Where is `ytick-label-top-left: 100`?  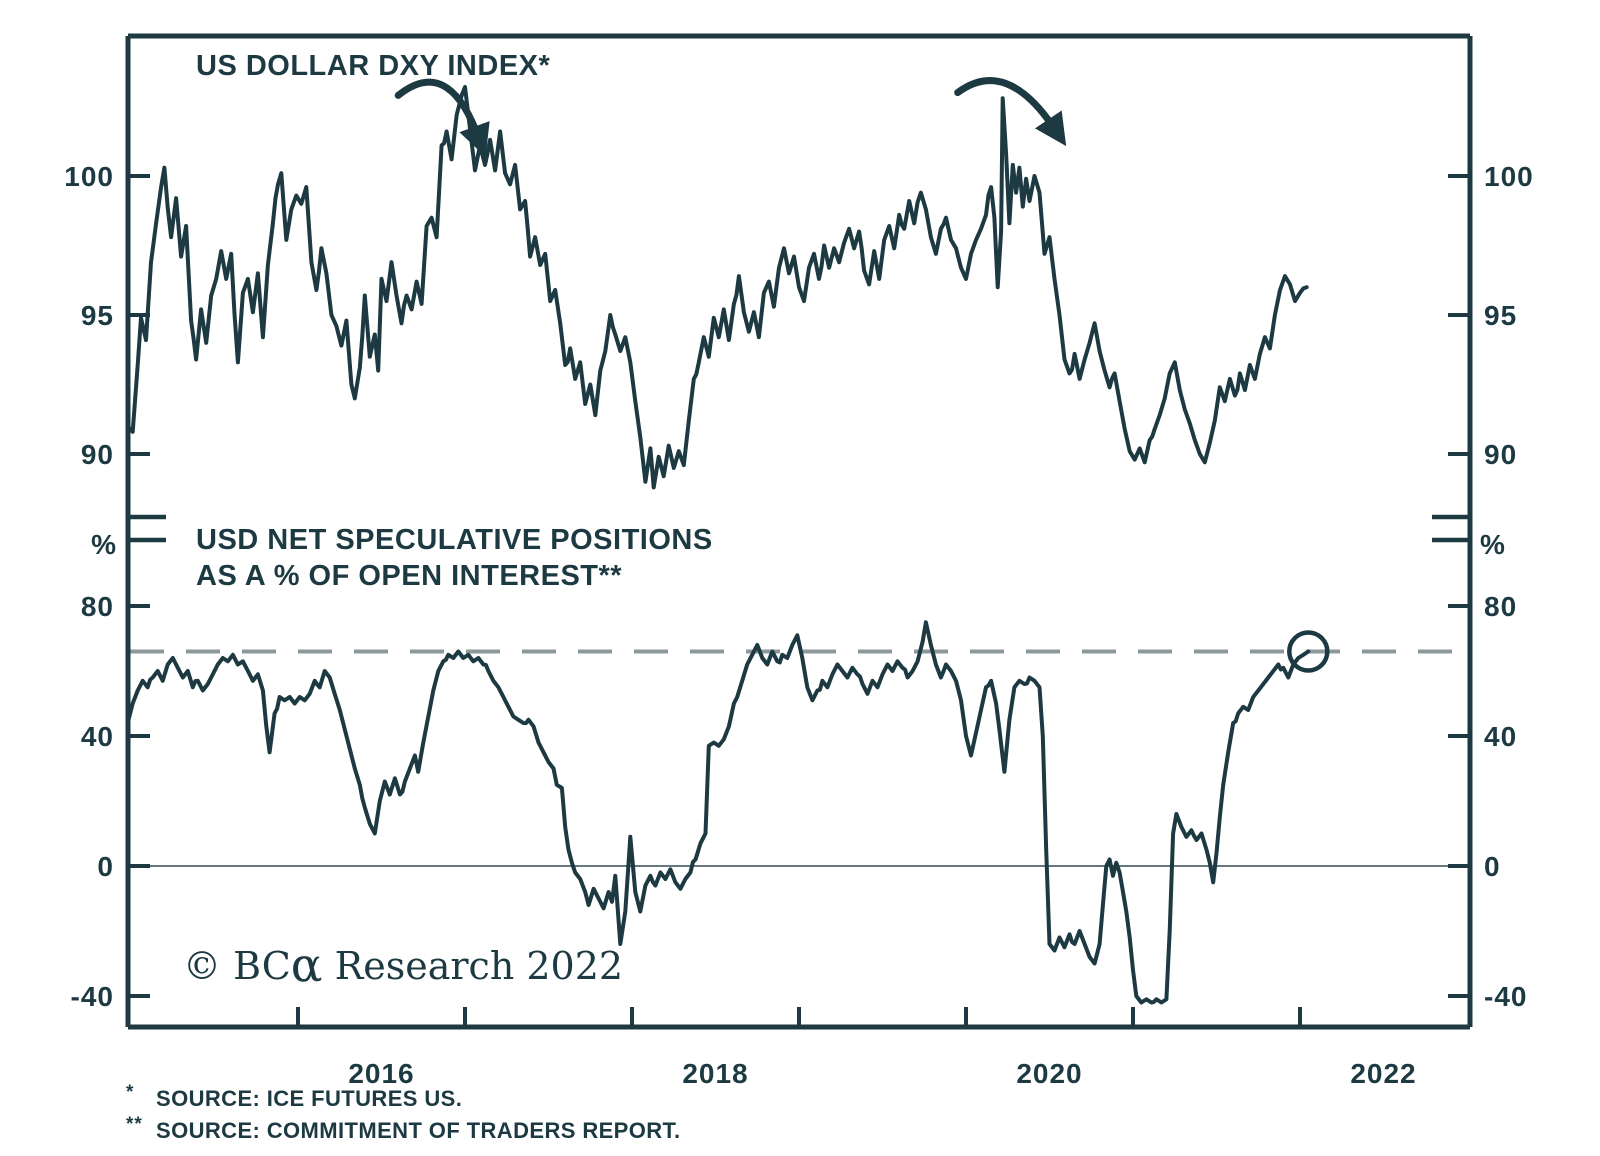
ytick-label-top-left: 100 is located at coordinates (89, 176).